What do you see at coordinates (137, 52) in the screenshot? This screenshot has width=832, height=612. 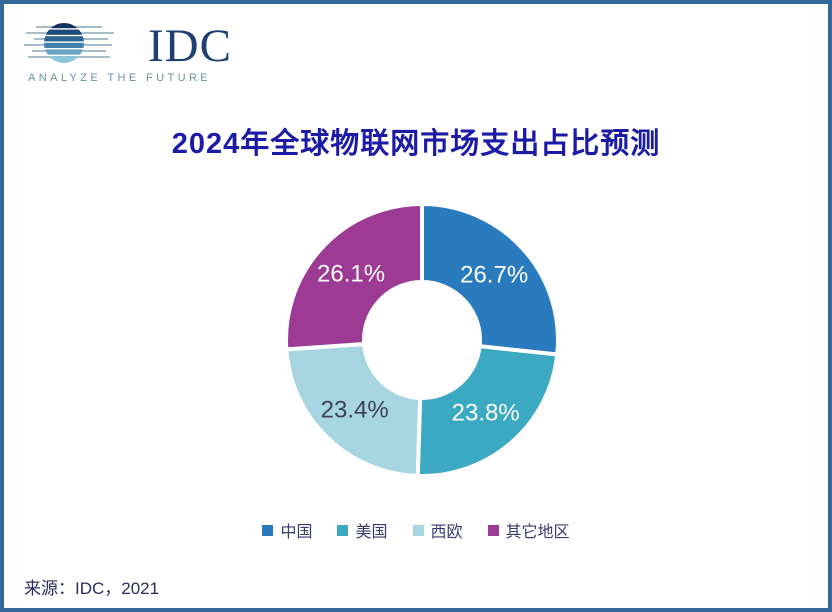 I see `idc-logo: IDC ANALYZE THE FUTURE` at bounding box center [137, 52].